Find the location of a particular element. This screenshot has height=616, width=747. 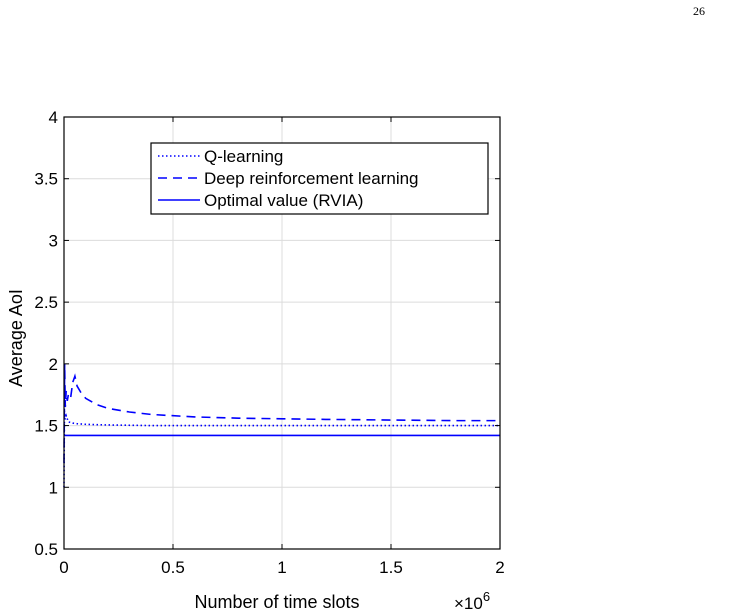

legend-box is located at coordinates (319, 178).